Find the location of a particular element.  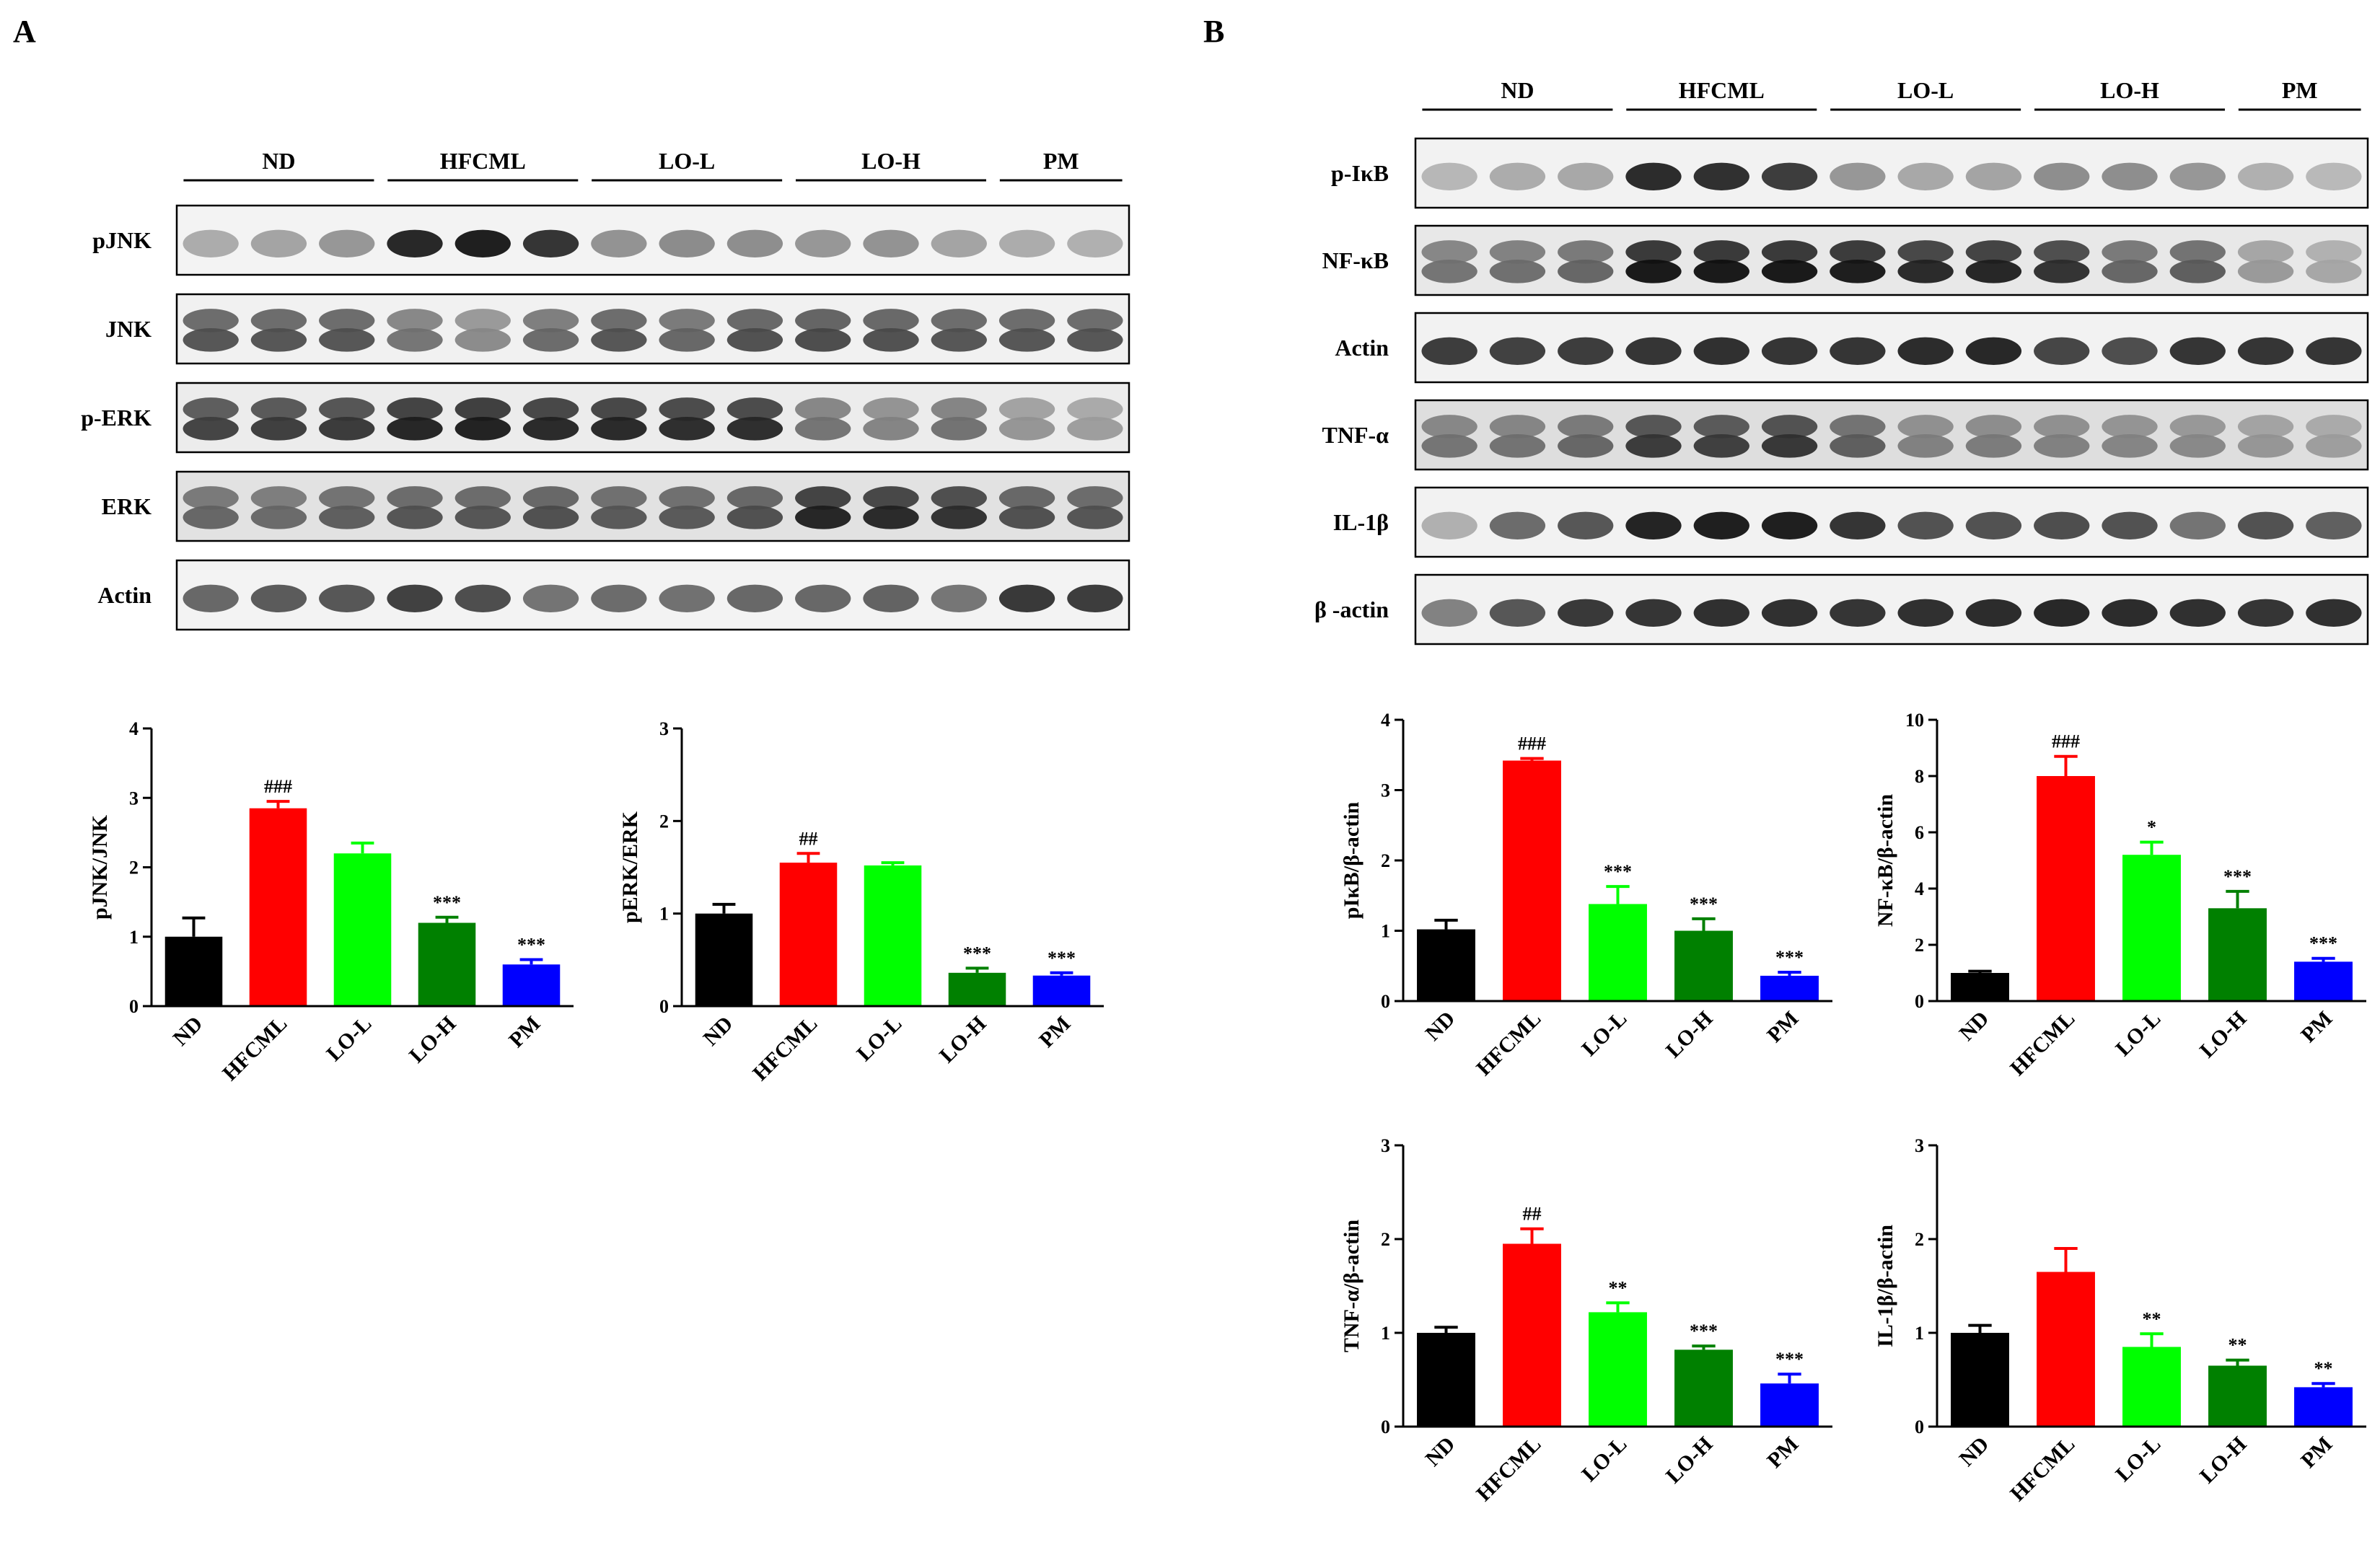

blot-label: JNK is located at coordinates (128, 329).